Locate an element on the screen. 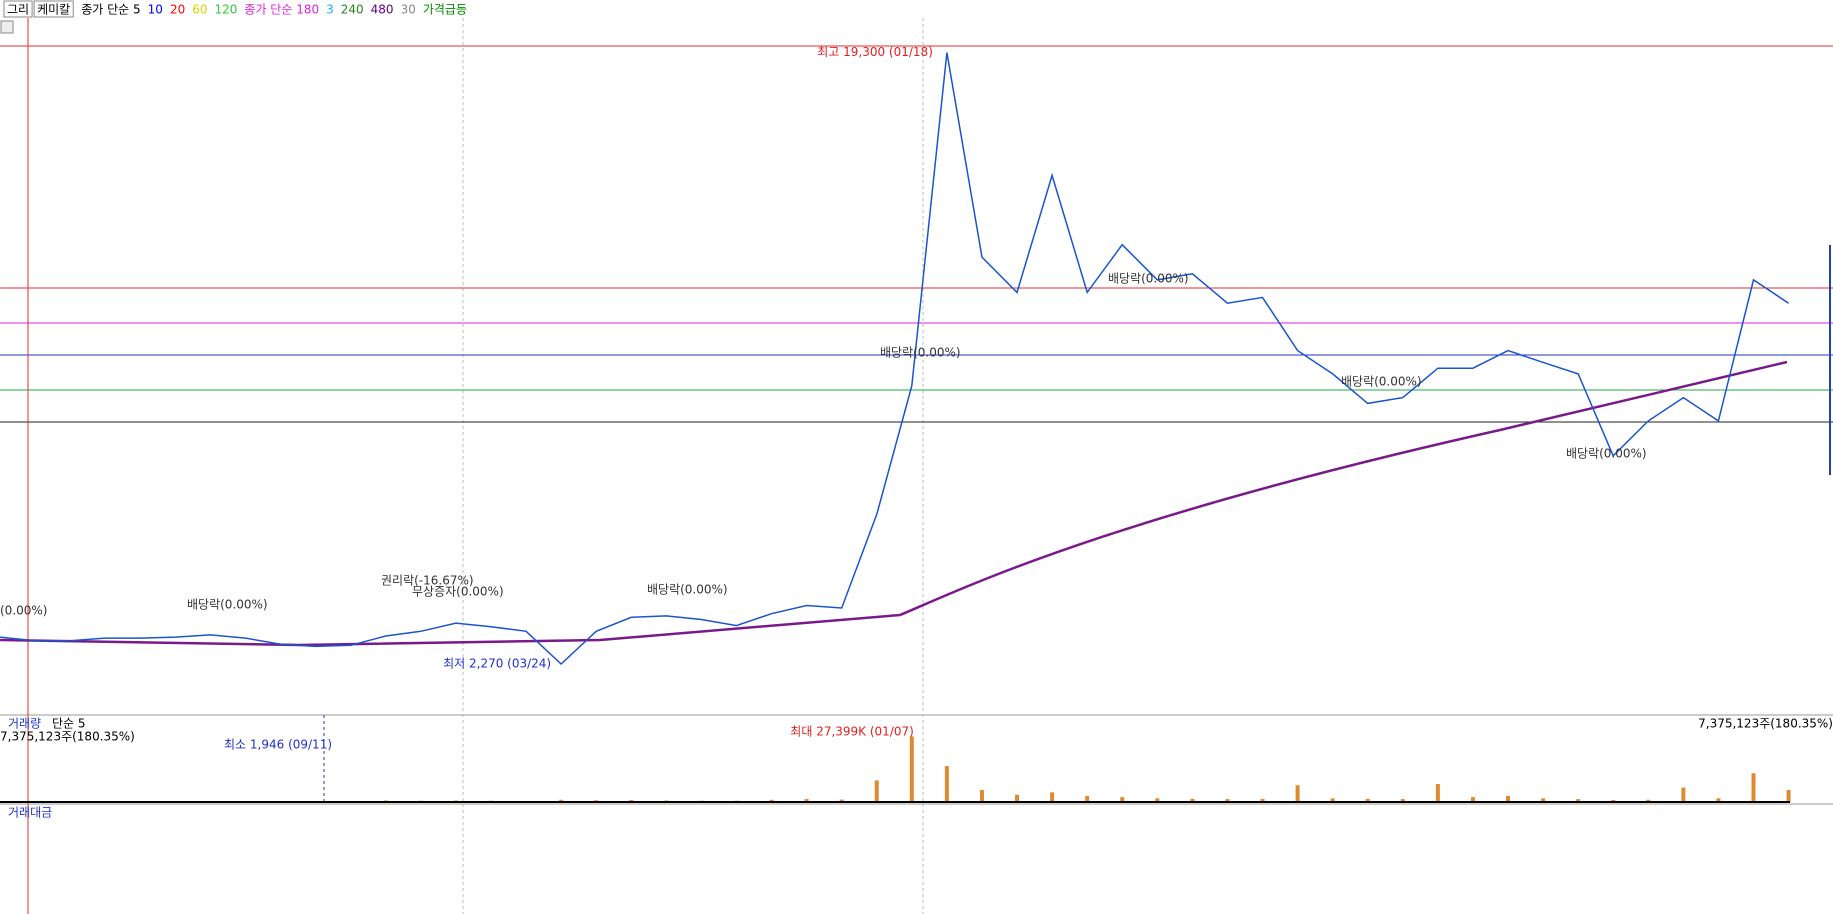  panel-title: 거래량 is located at coordinates (24, 724).